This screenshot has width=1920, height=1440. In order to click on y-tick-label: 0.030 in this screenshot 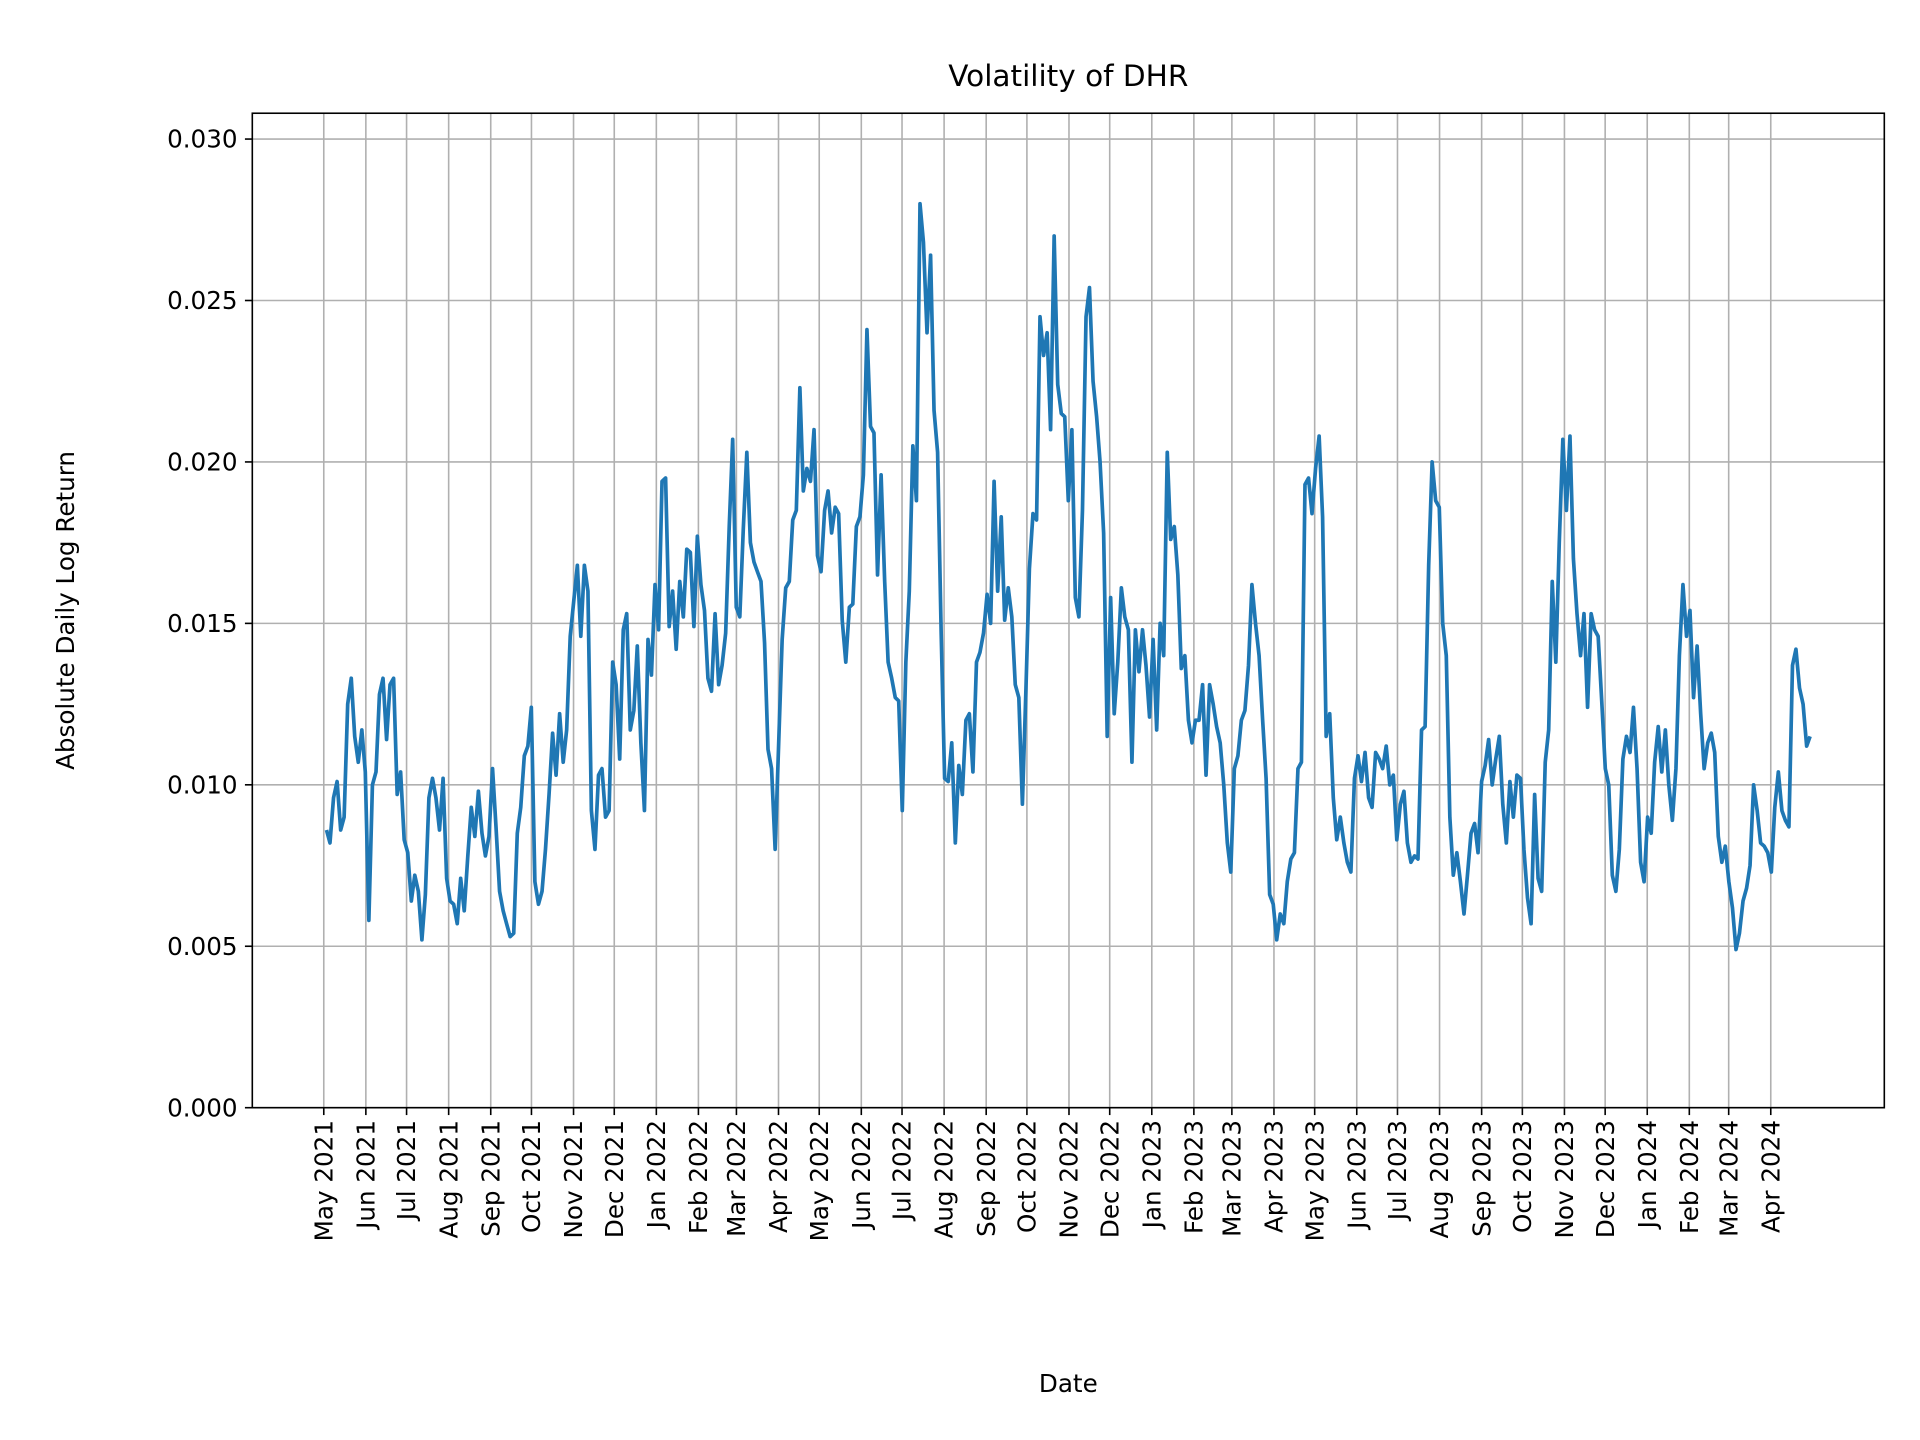, I will do `click(202, 139)`.